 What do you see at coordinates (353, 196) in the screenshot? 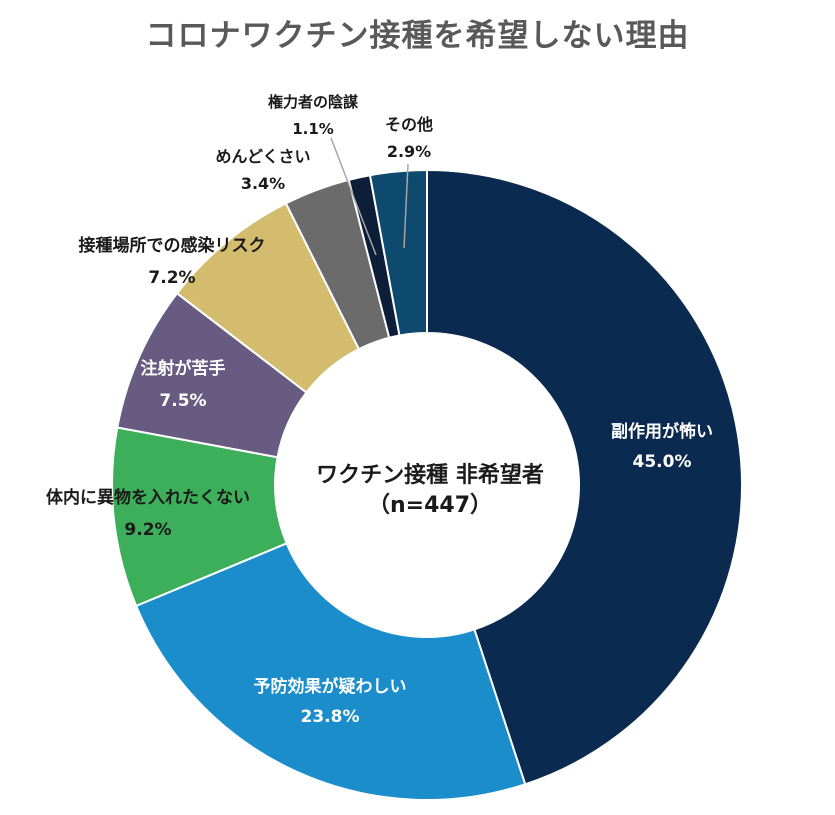
I see `leader-line-power` at bounding box center [353, 196].